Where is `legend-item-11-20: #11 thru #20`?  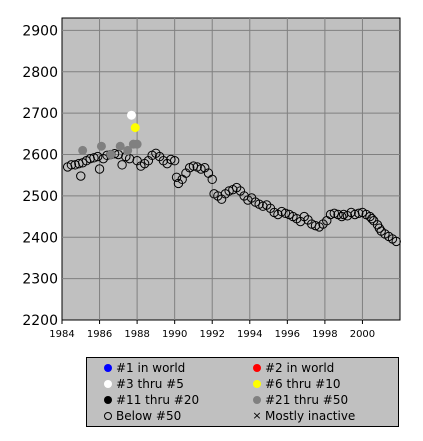 legend-item-11-20: #11 thru #20 is located at coordinates (151, 400).